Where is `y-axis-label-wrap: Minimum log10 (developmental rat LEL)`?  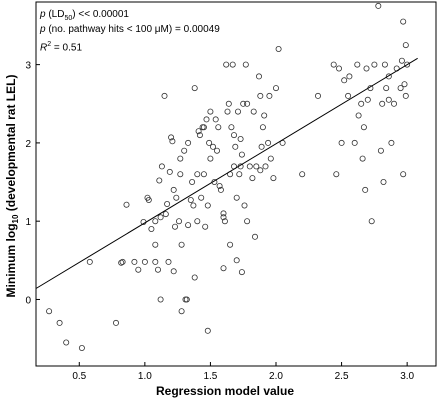 y-axis-label-wrap: Minimum log10 (developmental rat LEL) is located at coordinates (12, 202).